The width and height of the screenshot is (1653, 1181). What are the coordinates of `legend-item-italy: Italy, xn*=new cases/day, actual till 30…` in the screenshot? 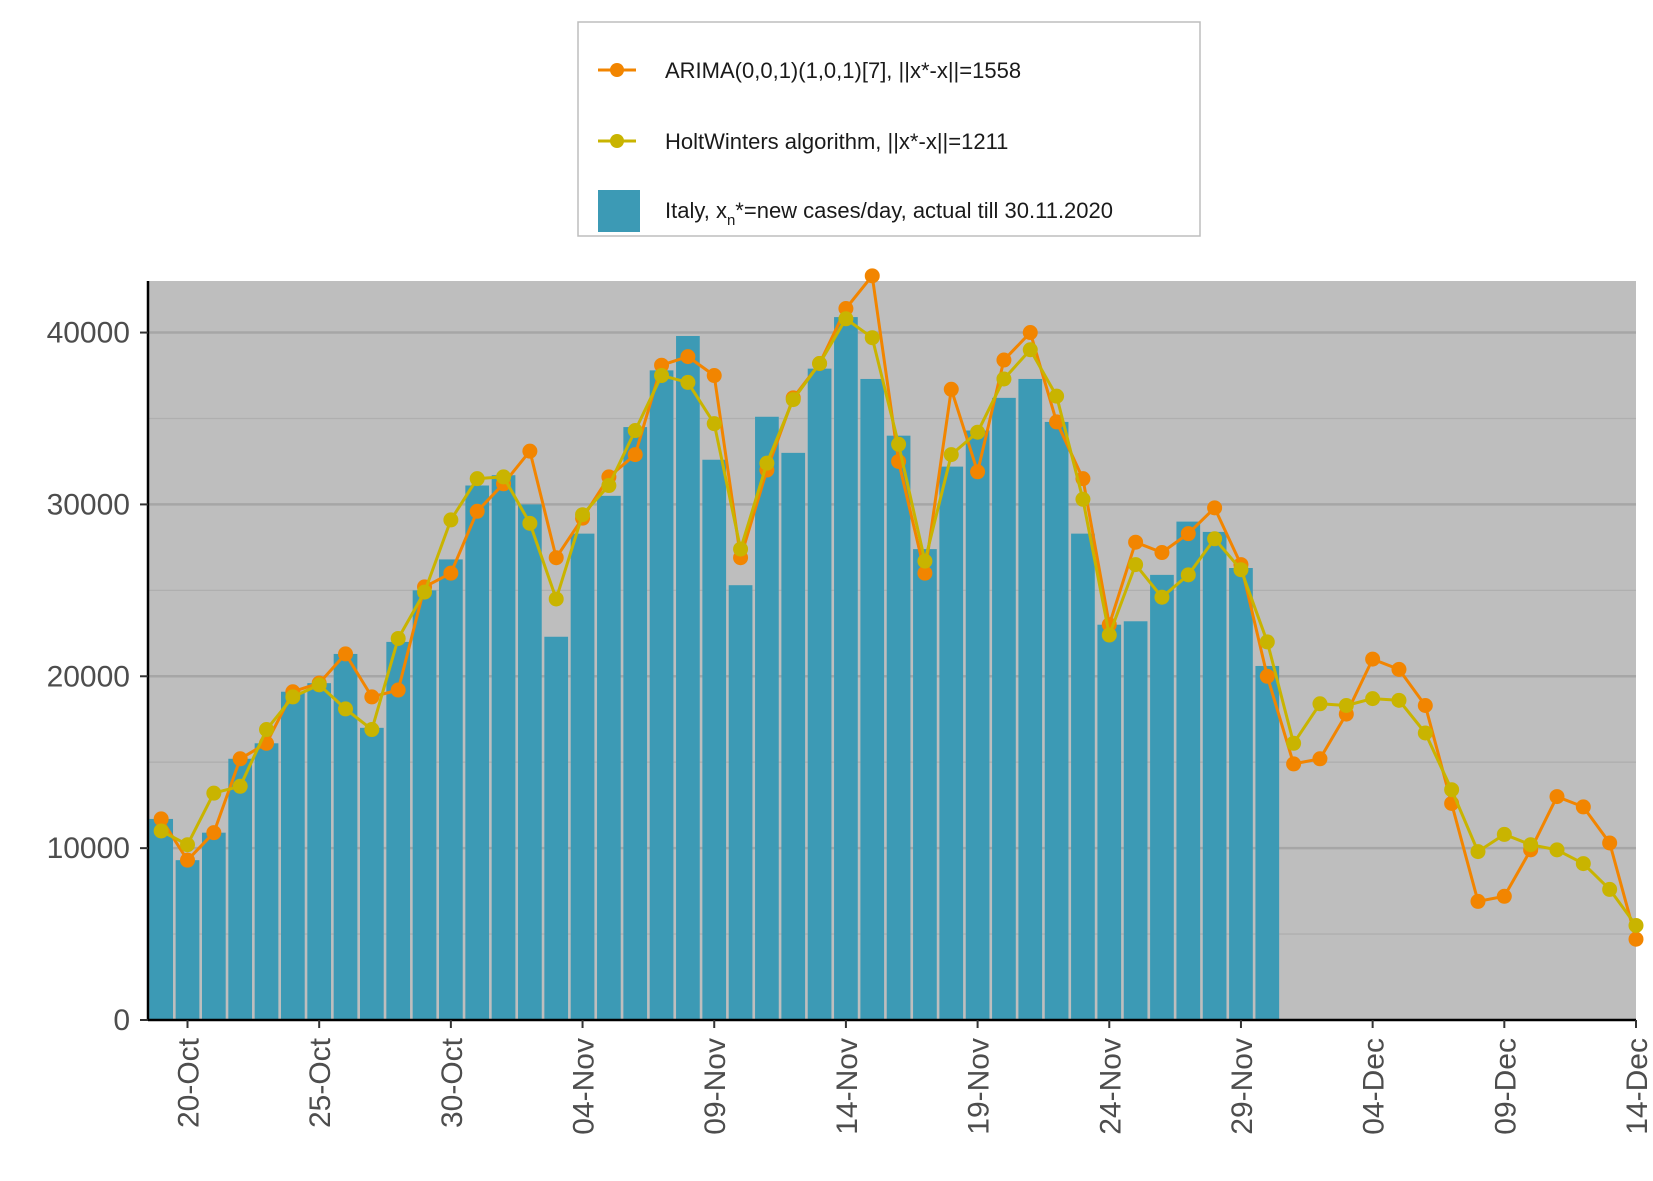 It's located at (855, 211).